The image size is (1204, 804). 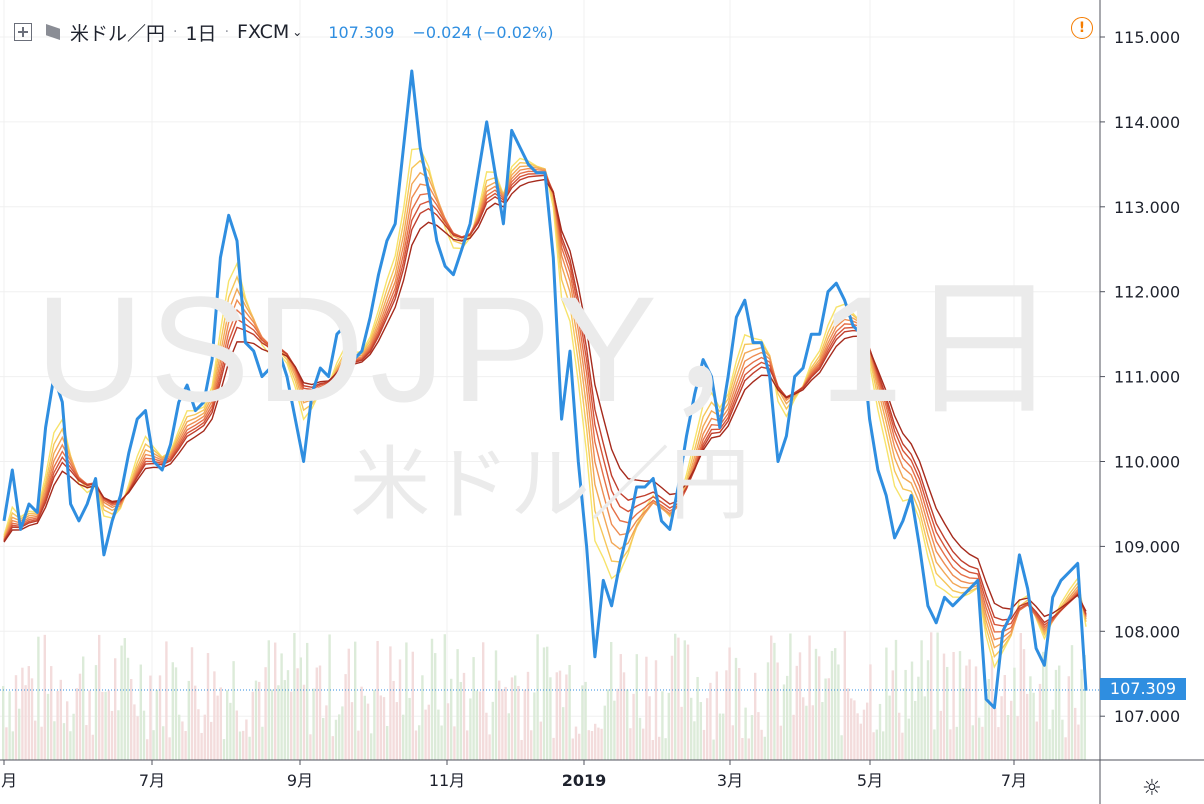 I want to click on x-tick-label: 2019, so click(x=584, y=780).